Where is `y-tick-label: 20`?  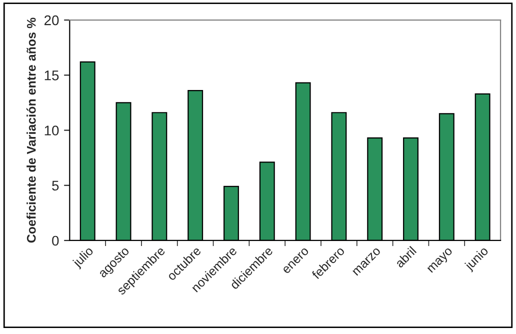 y-tick-label: 20 is located at coordinates (51, 20).